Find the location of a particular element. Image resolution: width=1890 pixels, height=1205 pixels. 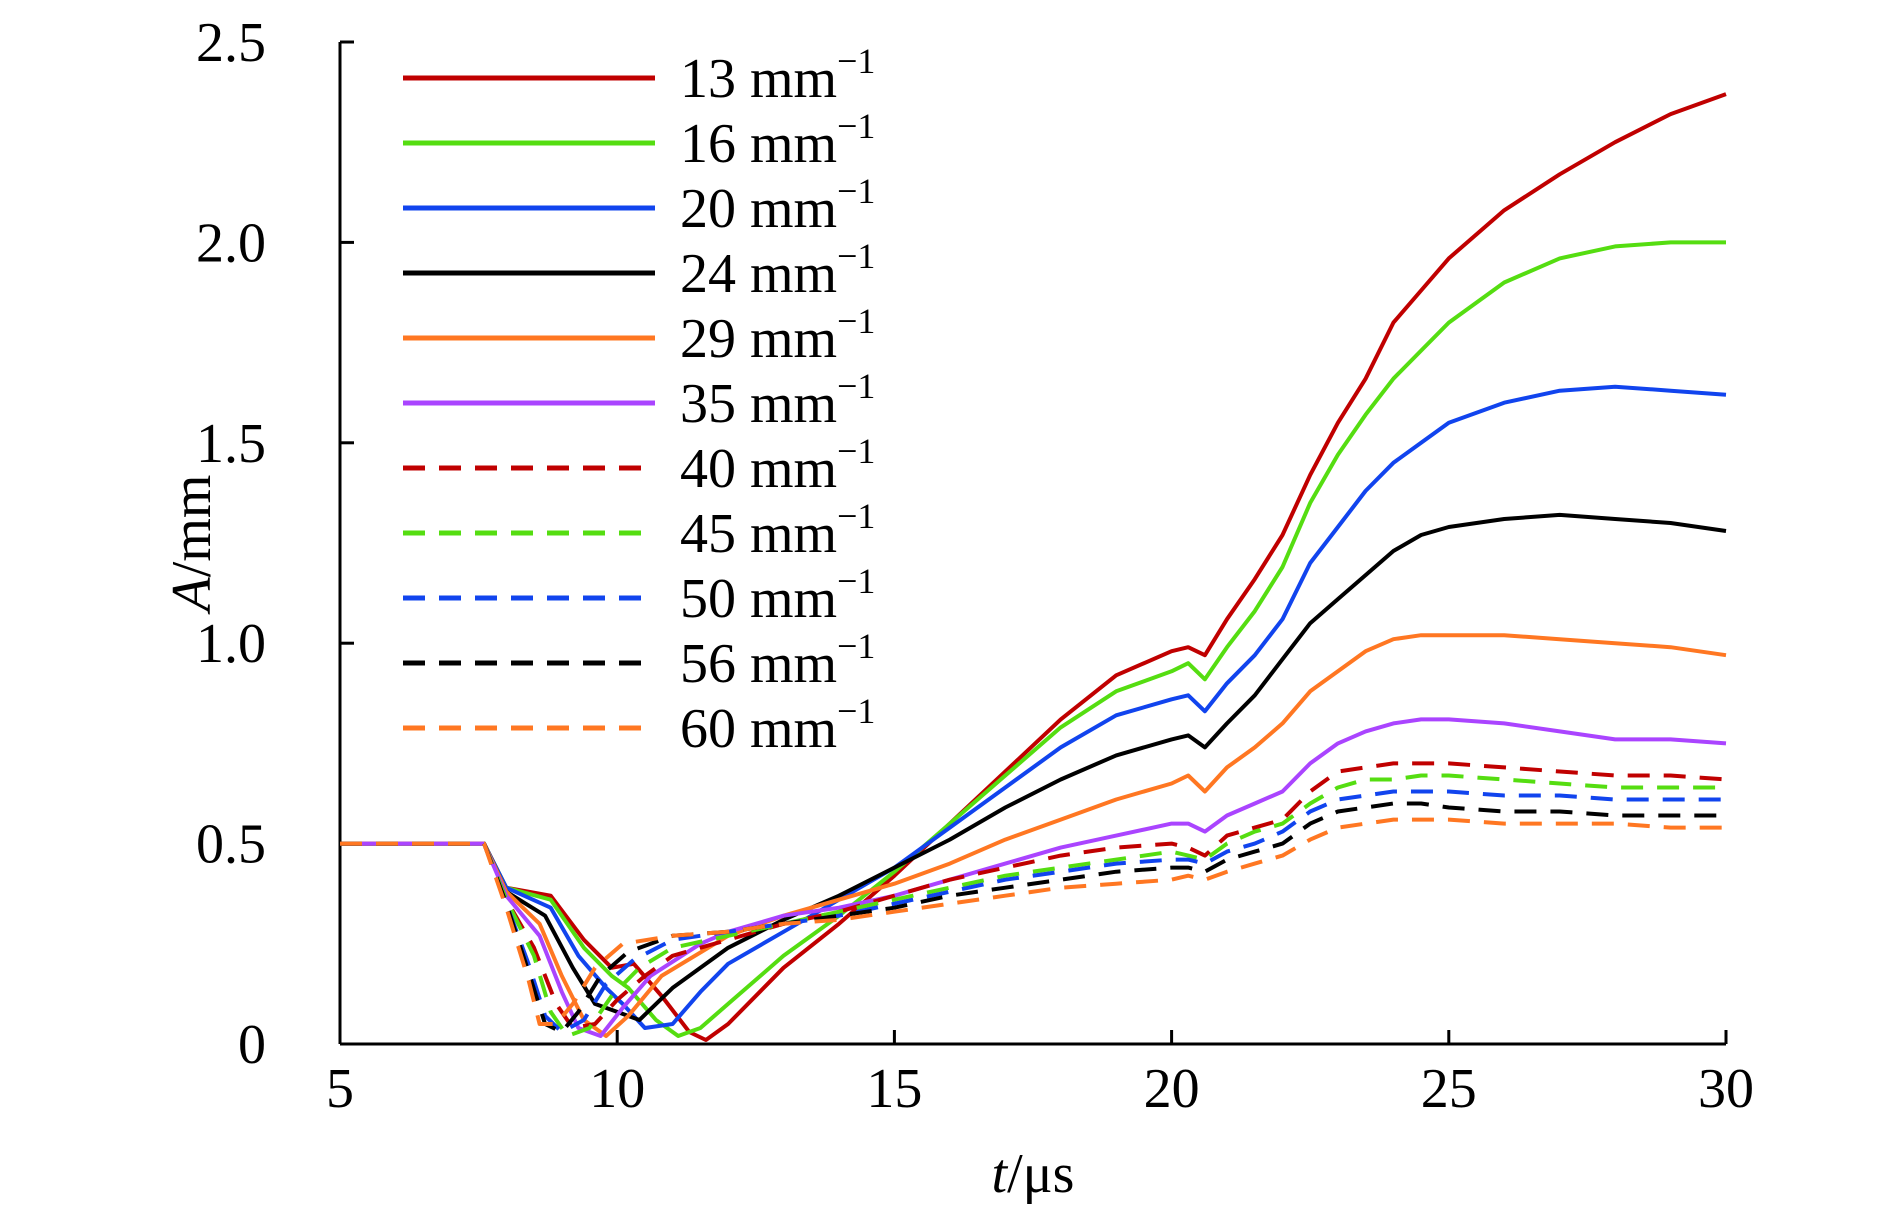

legend-label-text: 13 mm is located at coordinates (758, 79).